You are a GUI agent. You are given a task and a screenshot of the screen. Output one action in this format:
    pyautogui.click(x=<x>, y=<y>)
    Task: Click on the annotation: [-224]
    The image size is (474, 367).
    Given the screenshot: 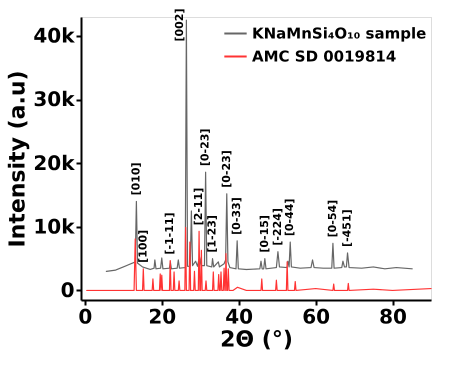 What is the action you would take?
    pyautogui.click(x=277, y=227)
    